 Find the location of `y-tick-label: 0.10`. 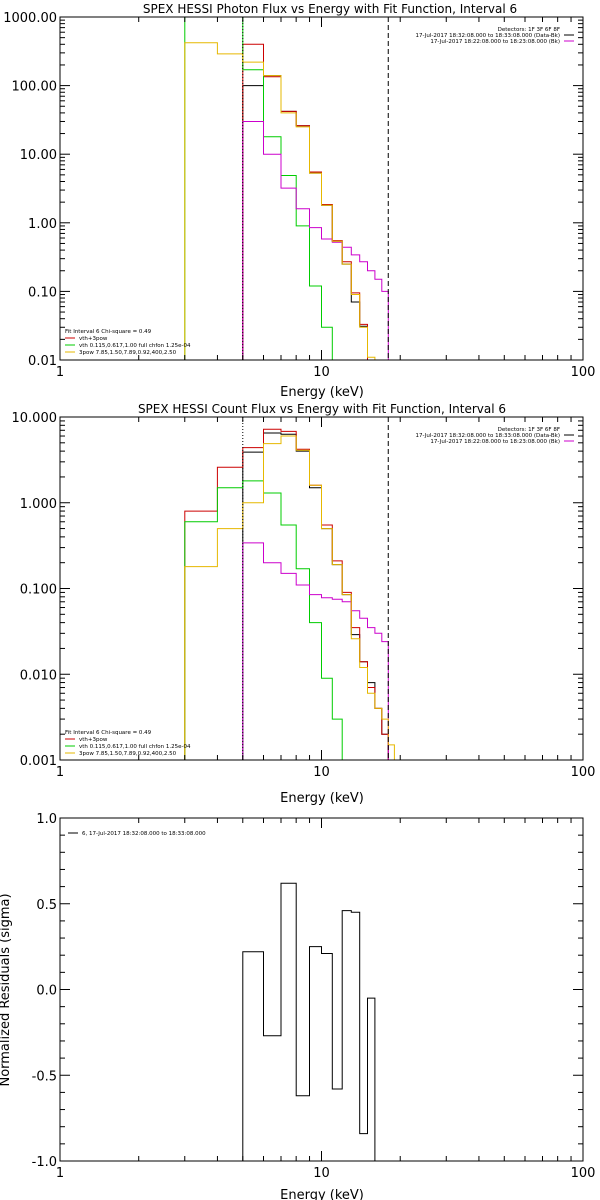

y-tick-label: 0.10 is located at coordinates (42, 292).